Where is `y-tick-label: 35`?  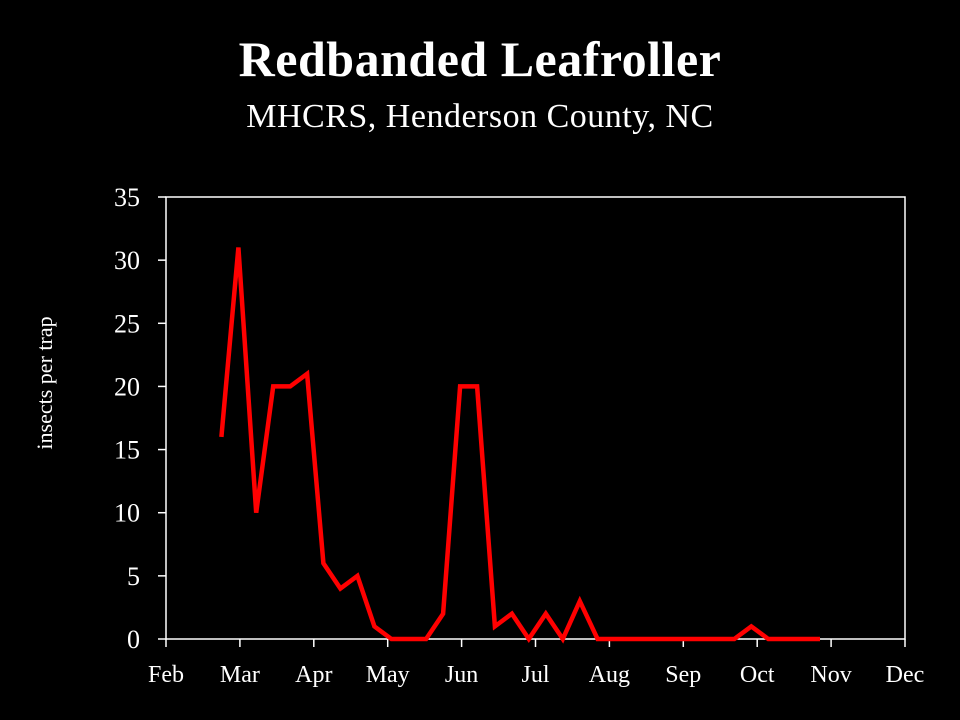 y-tick-label: 35 is located at coordinates (127, 197).